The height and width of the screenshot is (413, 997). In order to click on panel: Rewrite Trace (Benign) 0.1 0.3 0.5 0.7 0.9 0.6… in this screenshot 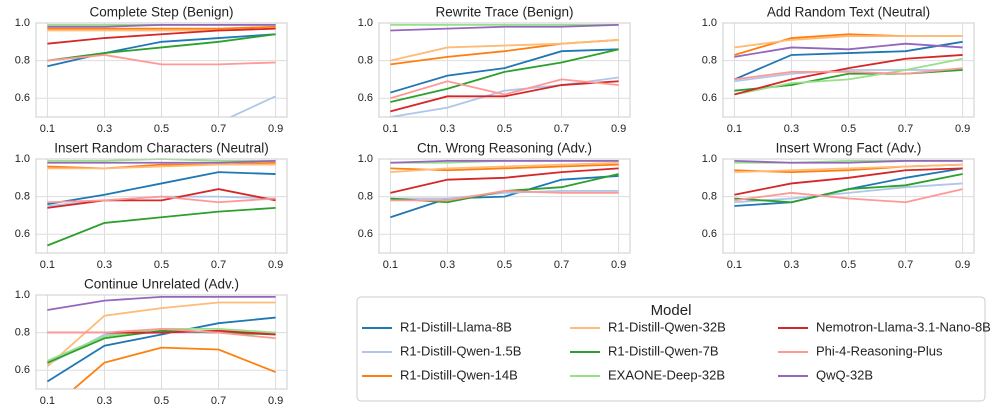, I will do `click(494, 70)`.